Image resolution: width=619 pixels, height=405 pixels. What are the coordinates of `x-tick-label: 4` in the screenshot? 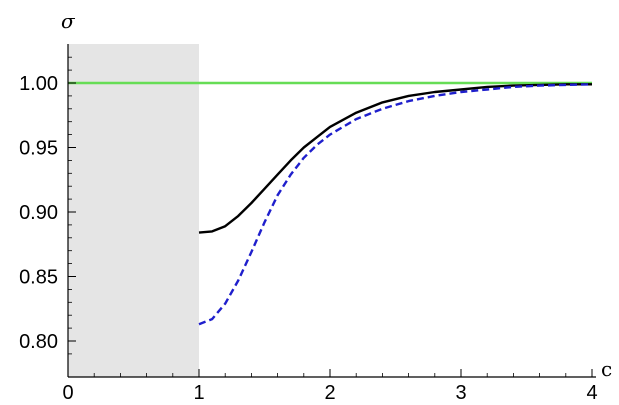 It's located at (591, 393).